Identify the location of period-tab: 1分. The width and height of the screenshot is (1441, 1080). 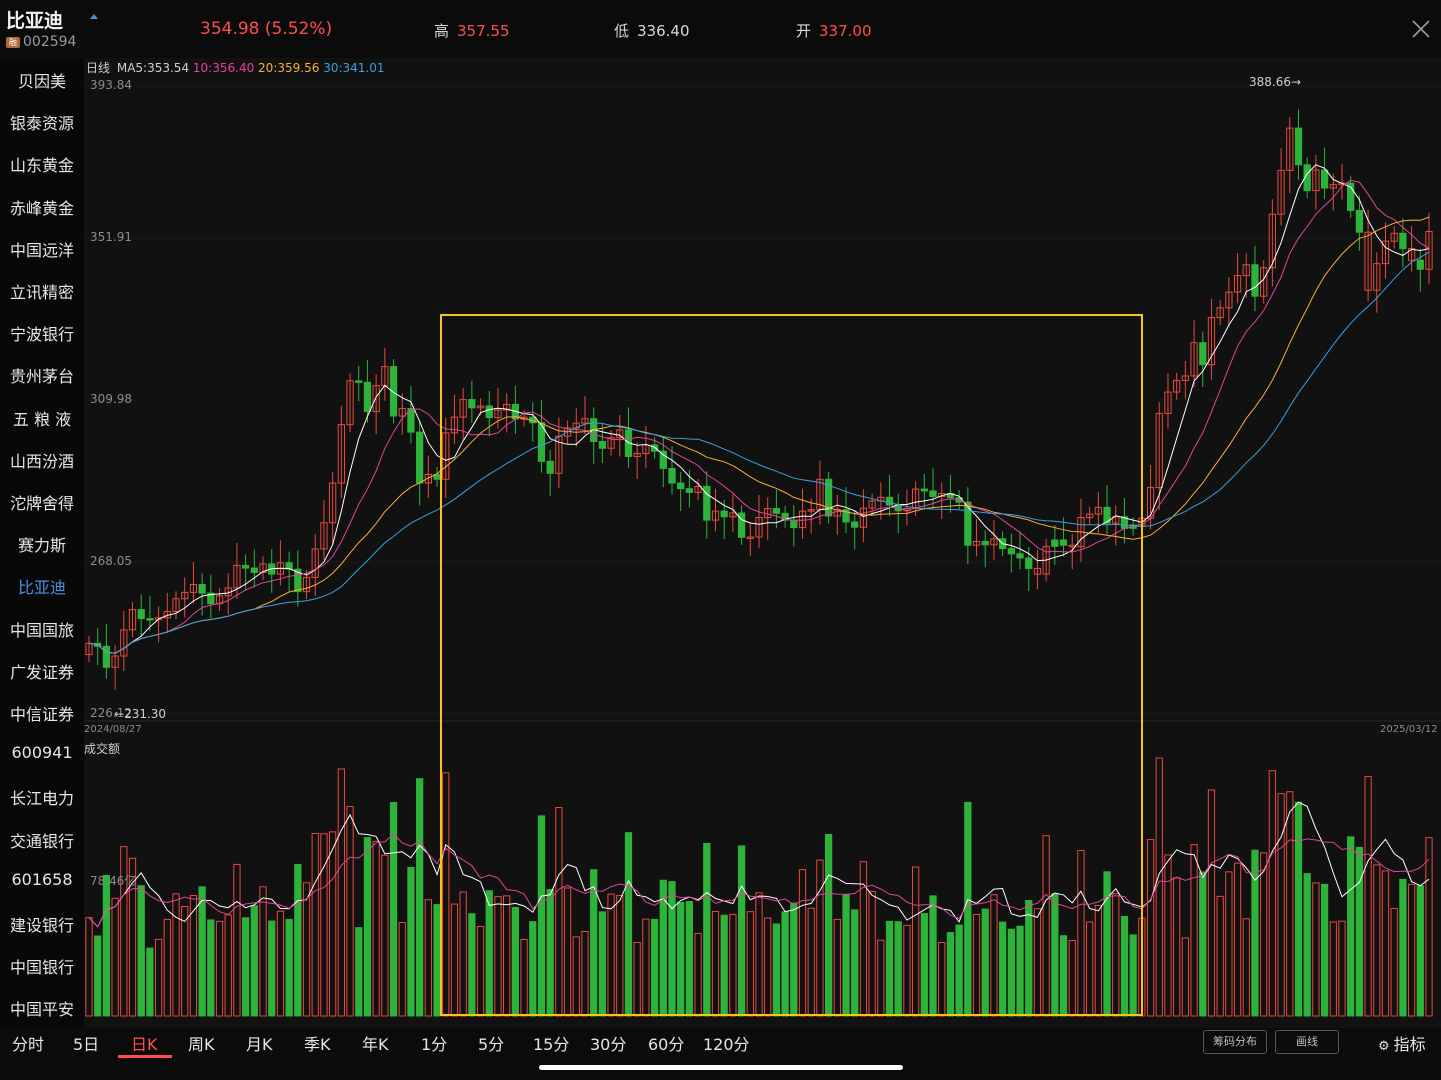
(434, 1044).